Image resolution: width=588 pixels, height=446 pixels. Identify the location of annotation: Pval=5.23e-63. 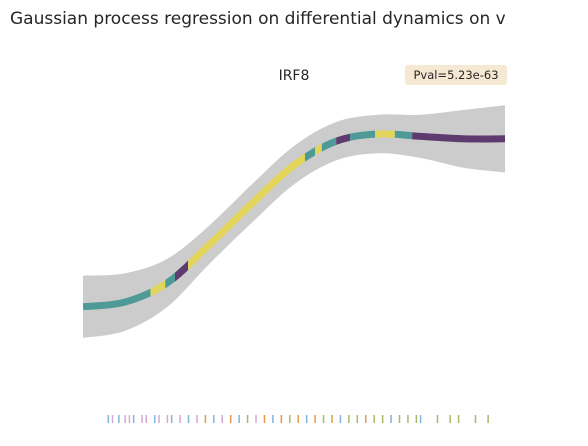
(455, 75).